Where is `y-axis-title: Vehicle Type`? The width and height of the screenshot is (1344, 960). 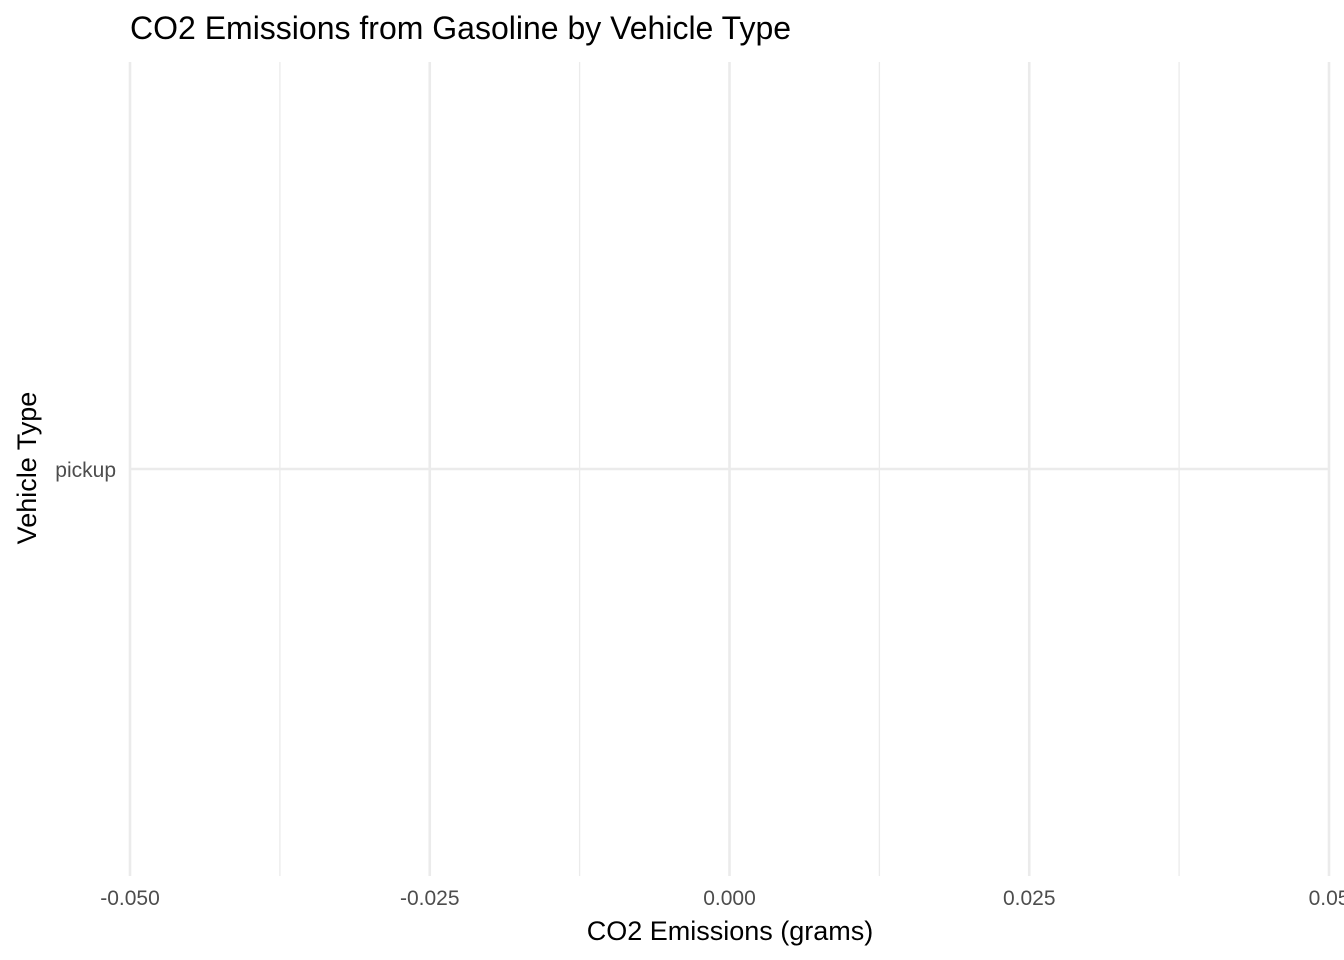
y-axis-title: Vehicle Type is located at coordinates (27, 468).